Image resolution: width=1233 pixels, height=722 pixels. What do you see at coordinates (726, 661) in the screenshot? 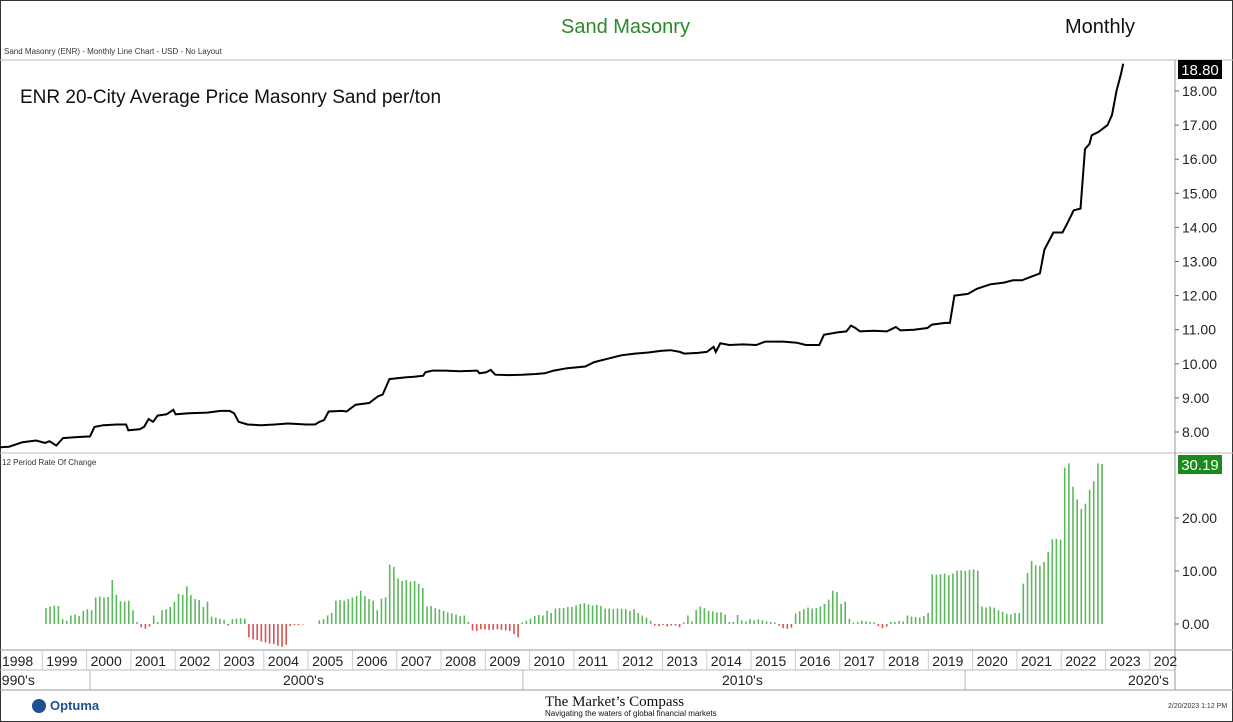
I see `x-year-label: 2014` at bounding box center [726, 661].